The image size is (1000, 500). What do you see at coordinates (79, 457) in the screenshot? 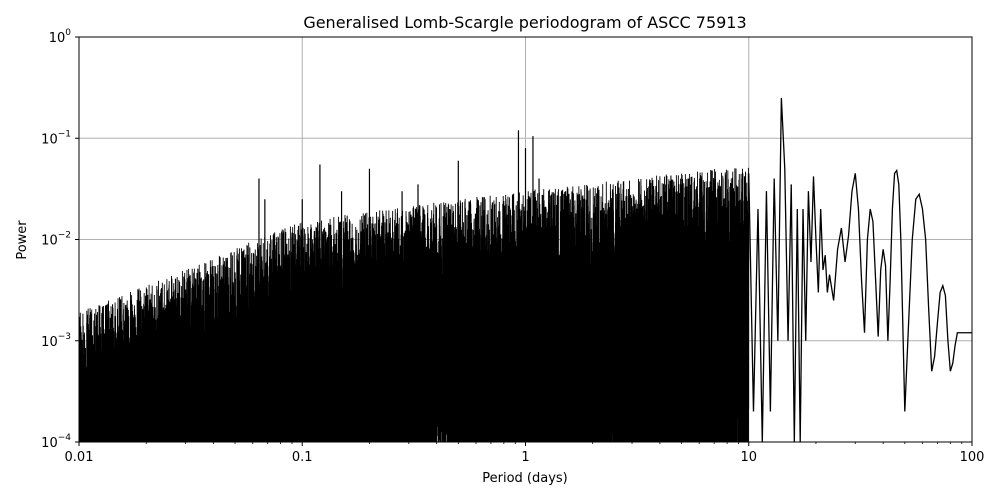
I see `x-tick-label: 0.01` at bounding box center [79, 457].